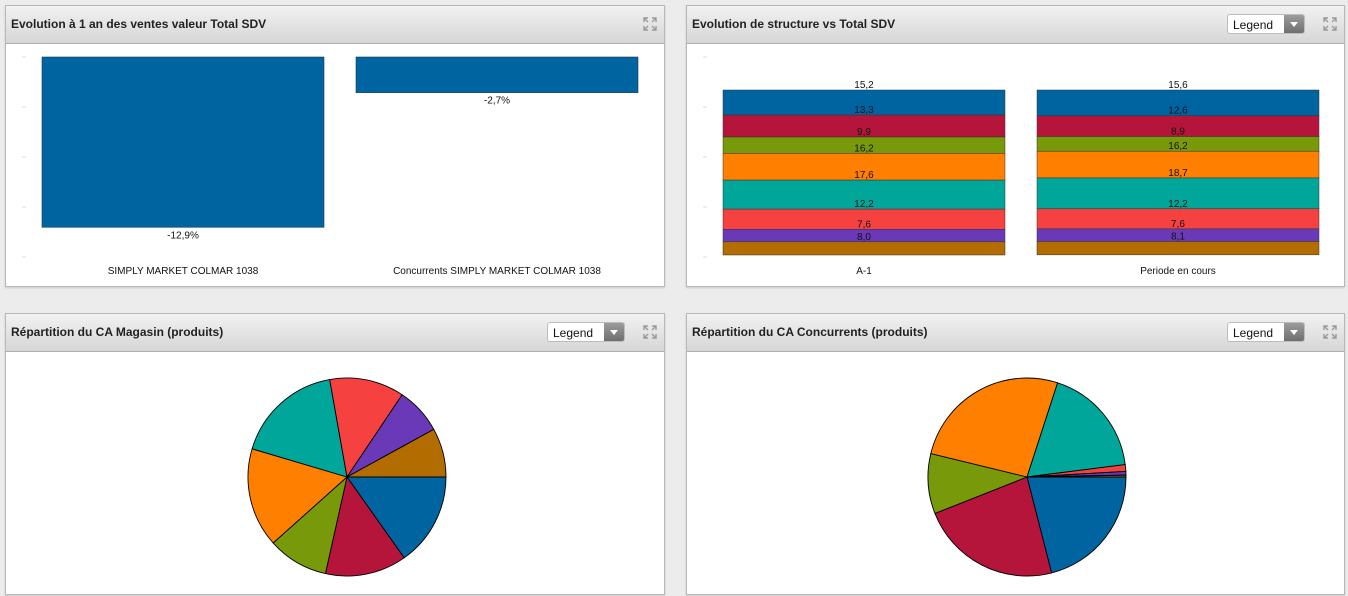 The image size is (1348, 596). Describe the element at coordinates (864, 271) in the screenshot. I see `x-tick-label: A-1` at that location.